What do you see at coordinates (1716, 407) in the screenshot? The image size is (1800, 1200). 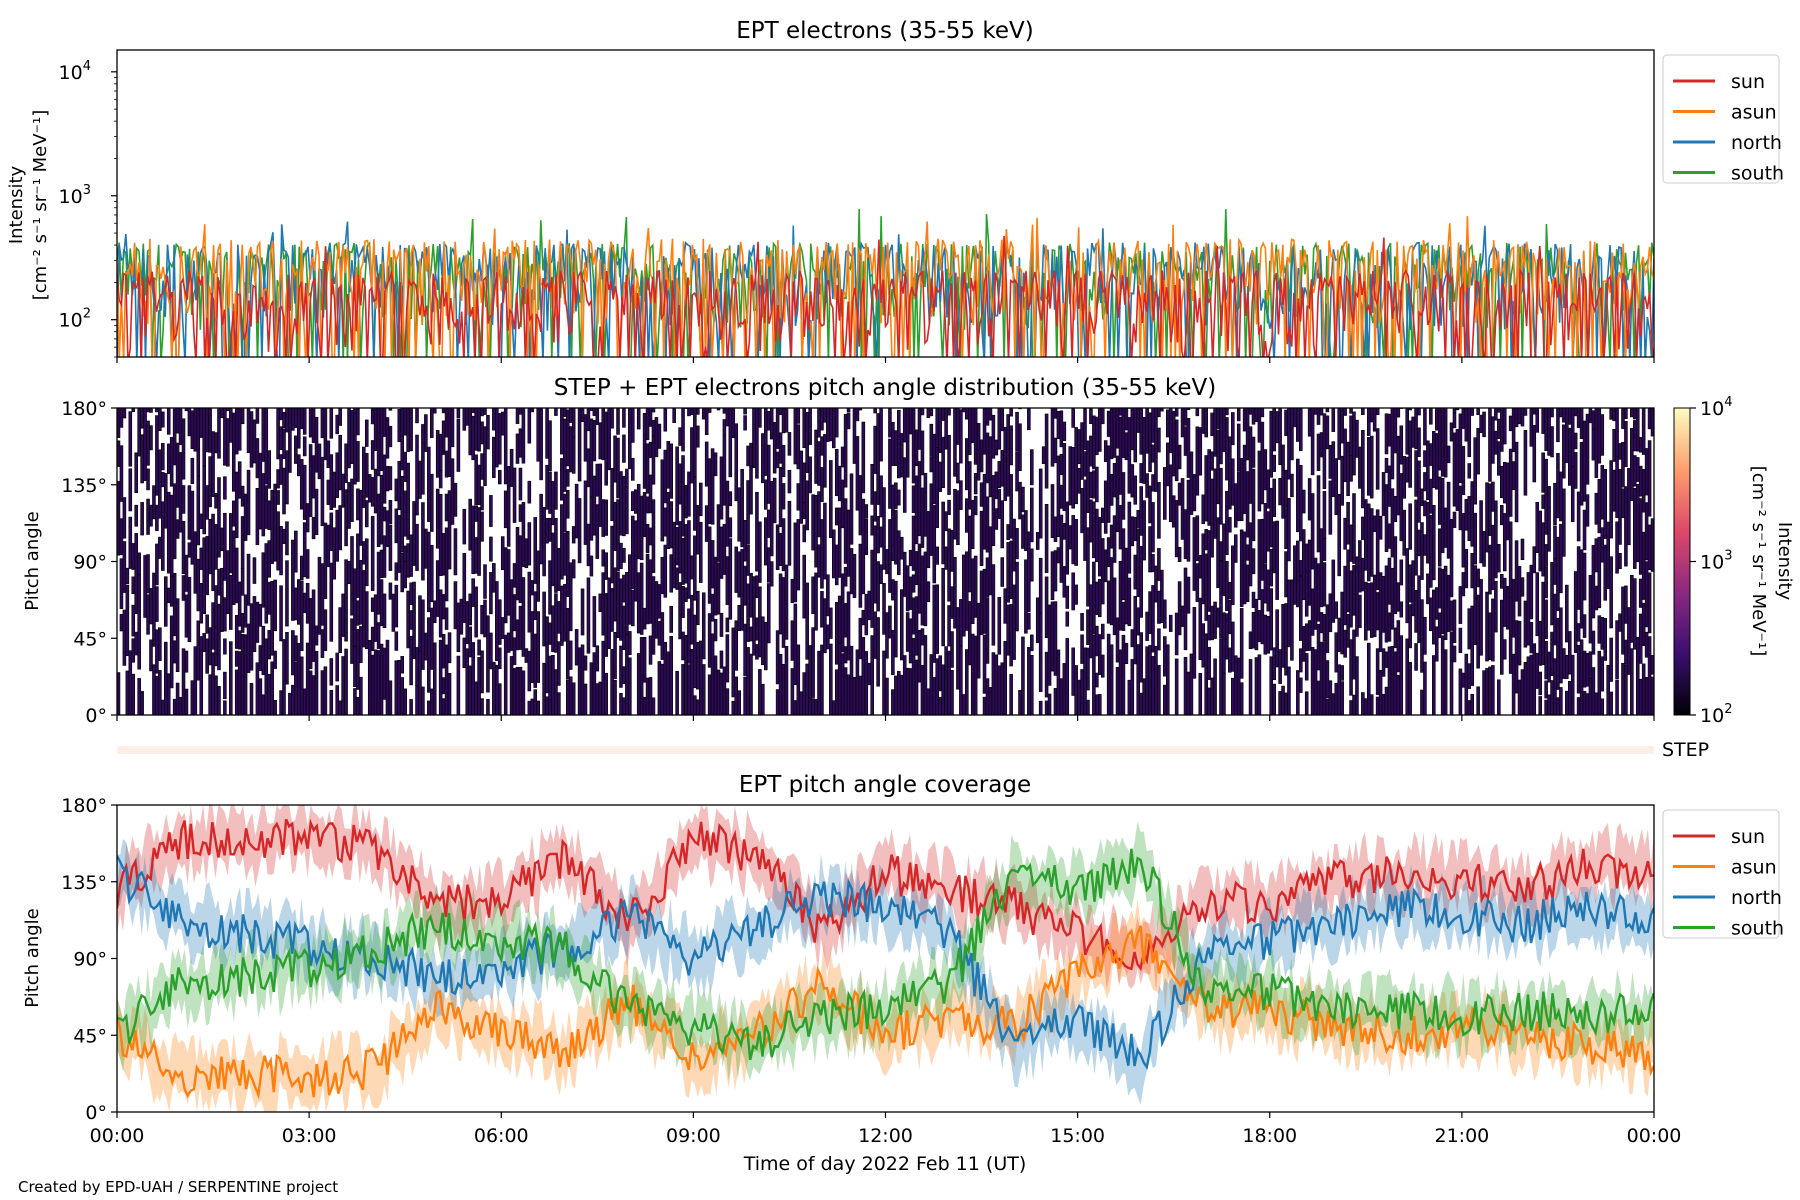 I see `colorbar-tick-label: 104` at bounding box center [1716, 407].